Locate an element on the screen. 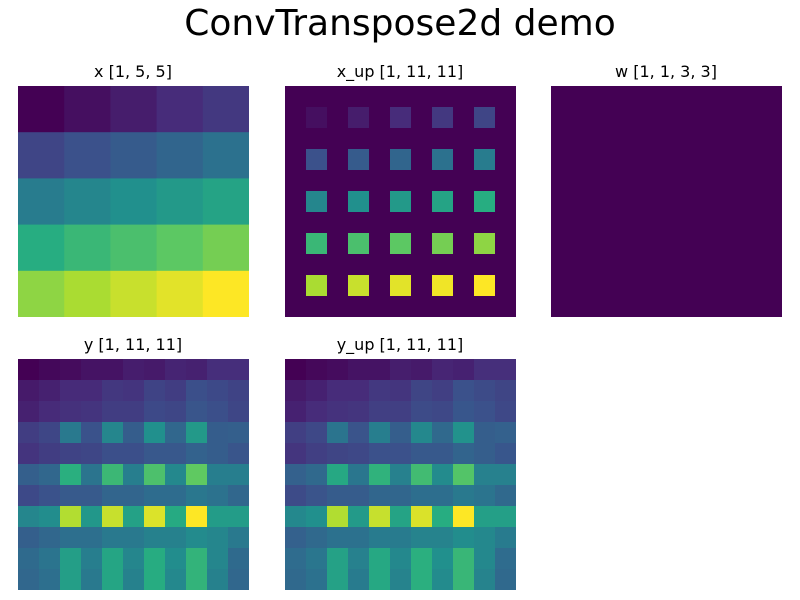 This screenshot has width=800, height=600. heatmap-x is located at coordinates (133, 201).